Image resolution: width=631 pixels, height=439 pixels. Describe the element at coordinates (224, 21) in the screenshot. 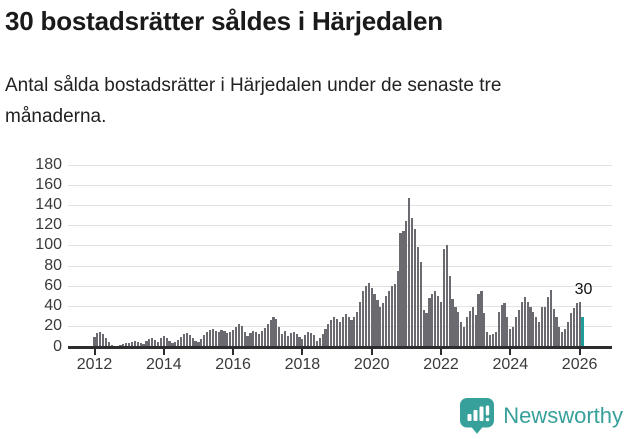

I see `page-title: 30 bostadsrätter såldes i Härjedalen` at that location.